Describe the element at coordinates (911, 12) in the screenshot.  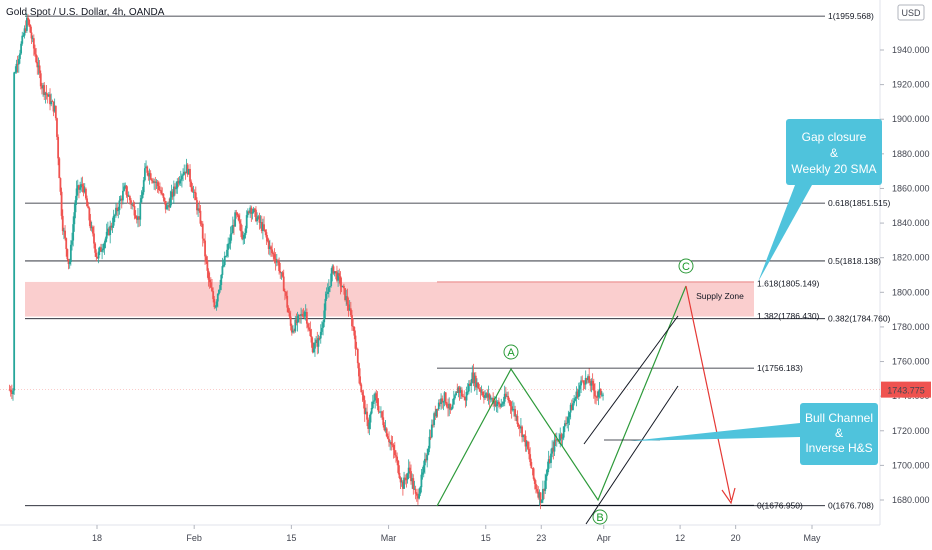
I see `currency-badge` at that location.